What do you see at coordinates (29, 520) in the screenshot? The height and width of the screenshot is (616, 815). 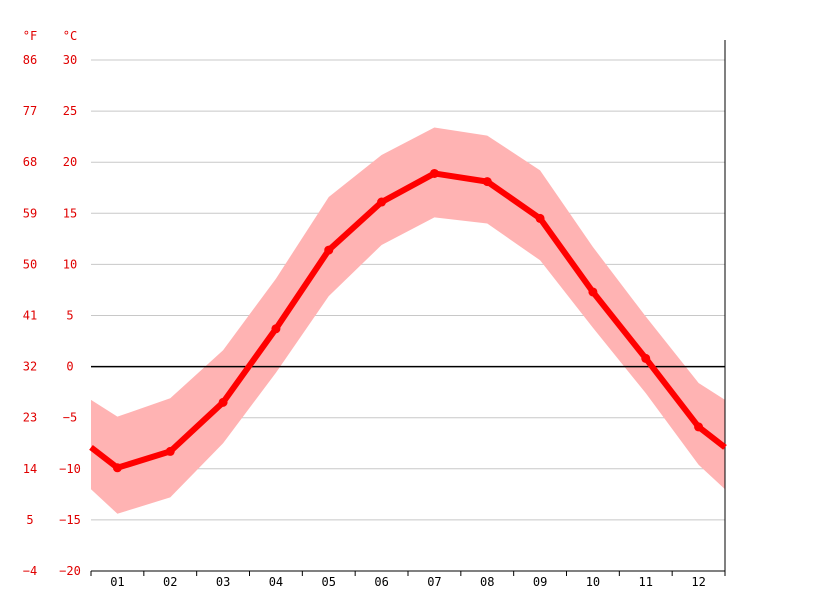 I see `y-tick-label-fahrenheit: 5` at bounding box center [29, 520].